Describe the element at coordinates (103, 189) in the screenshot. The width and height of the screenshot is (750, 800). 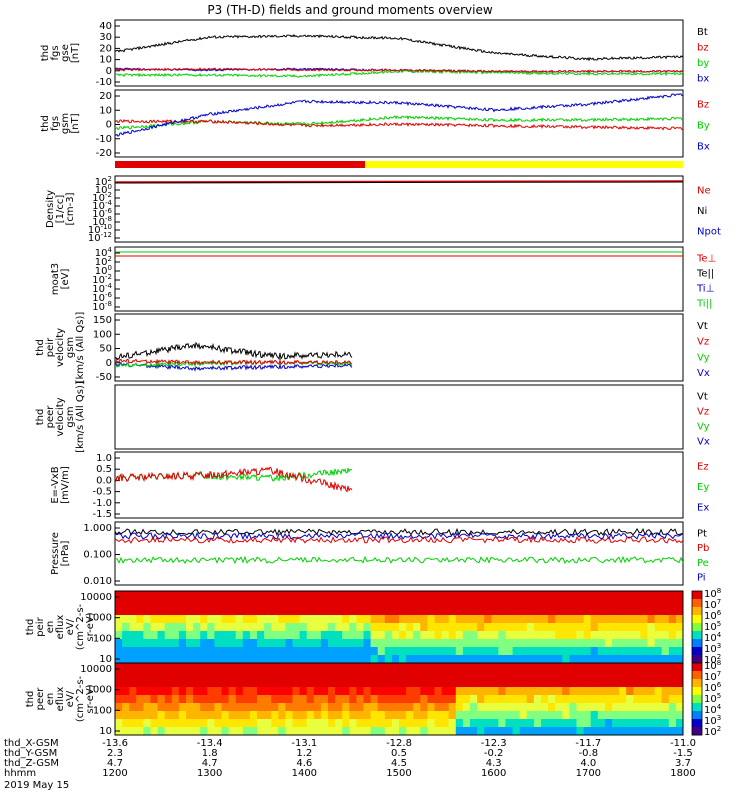
I see `y-tick-label: 100` at that location.